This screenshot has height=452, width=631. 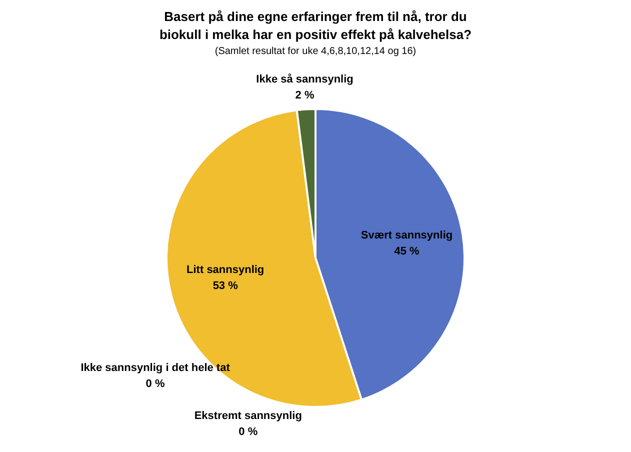 What do you see at coordinates (305, 79) in the screenshot?
I see `slice-label: Ikke så sannsynlig` at bounding box center [305, 79].